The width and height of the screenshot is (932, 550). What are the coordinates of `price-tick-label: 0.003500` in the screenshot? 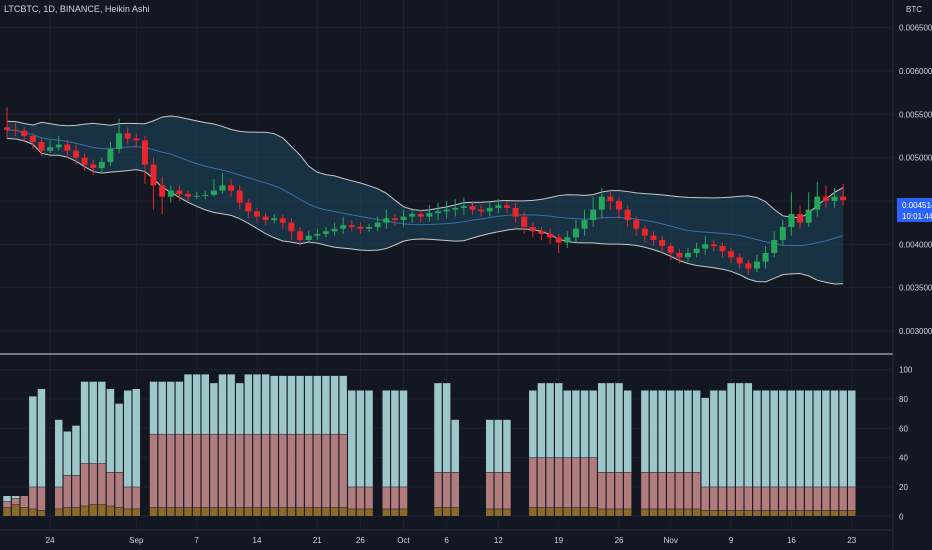 It's located at (915, 288).